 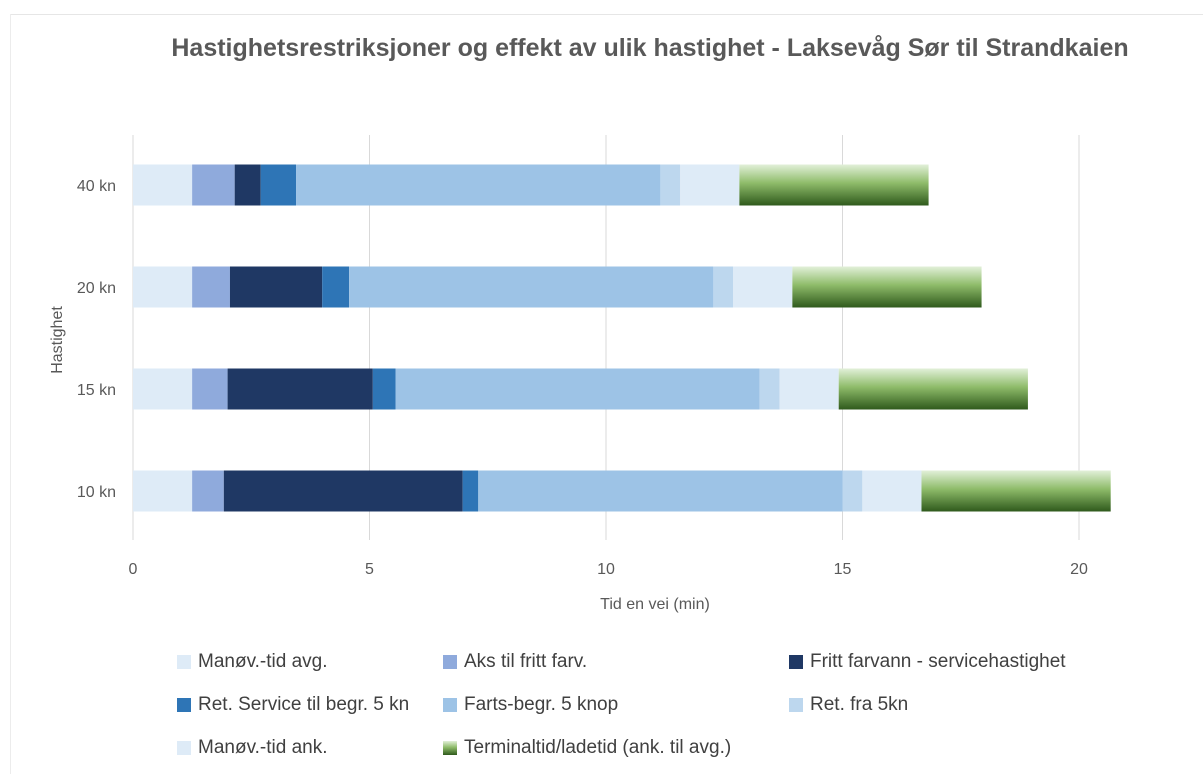 What do you see at coordinates (843, 569) in the screenshot?
I see `x-tick-label: 15` at bounding box center [843, 569].